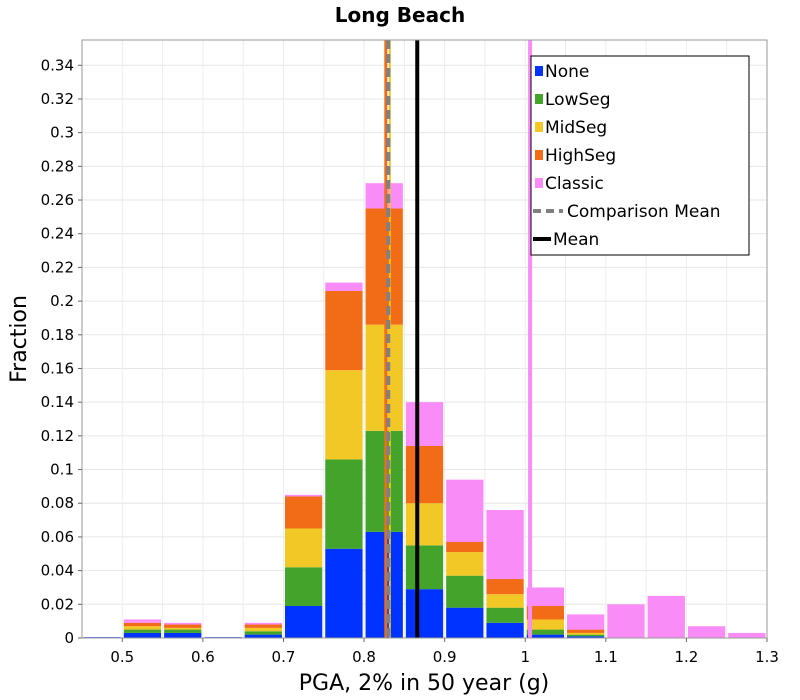 The height and width of the screenshot is (700, 800). Describe the element at coordinates (62, 301) in the screenshot. I see `y-tick-label: 0.2` at that location.